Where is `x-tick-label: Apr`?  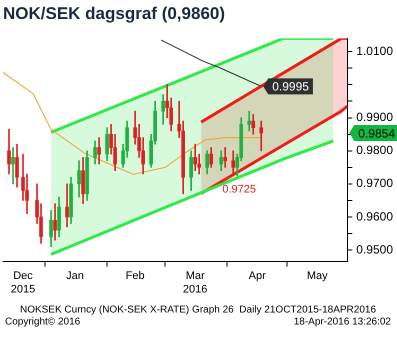 x-tick-label: Apr is located at coordinates (257, 276).